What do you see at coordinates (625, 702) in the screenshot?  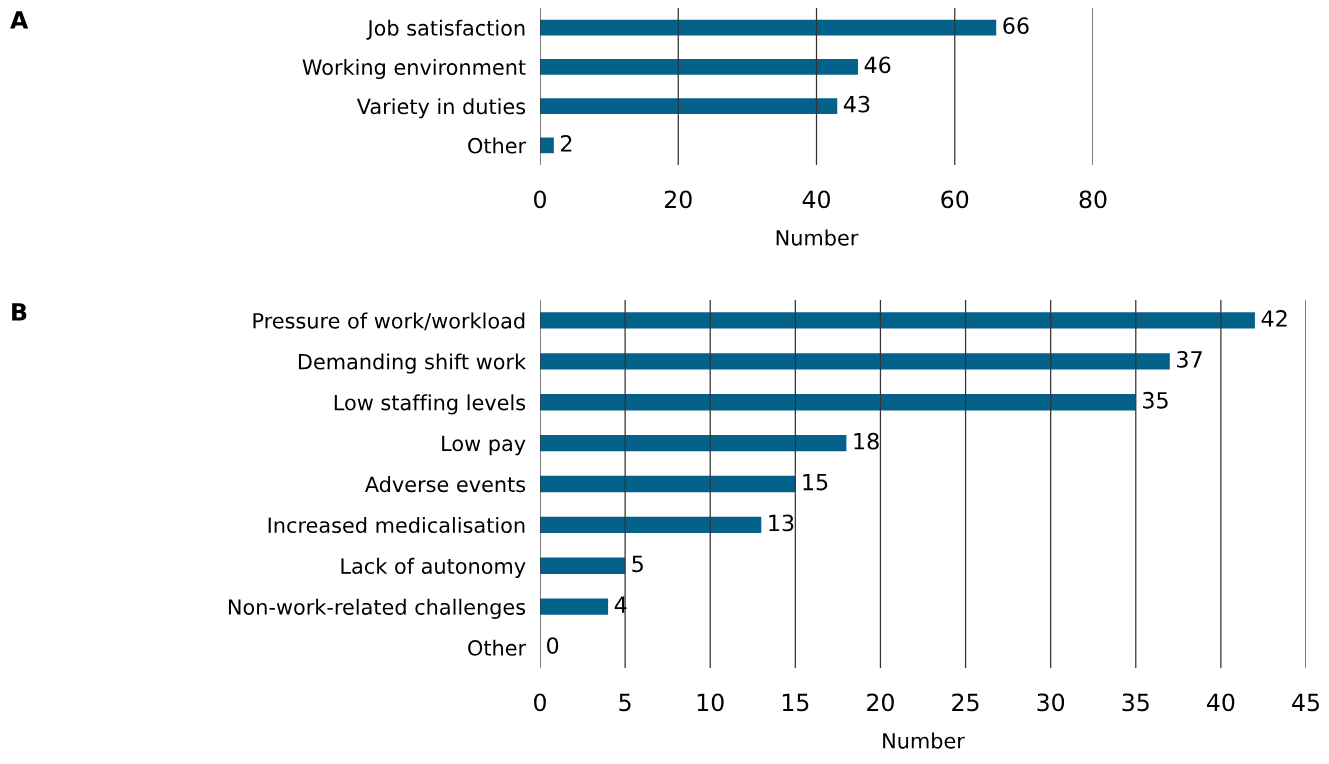 I see `x-tick-label: 5` at bounding box center [625, 702].